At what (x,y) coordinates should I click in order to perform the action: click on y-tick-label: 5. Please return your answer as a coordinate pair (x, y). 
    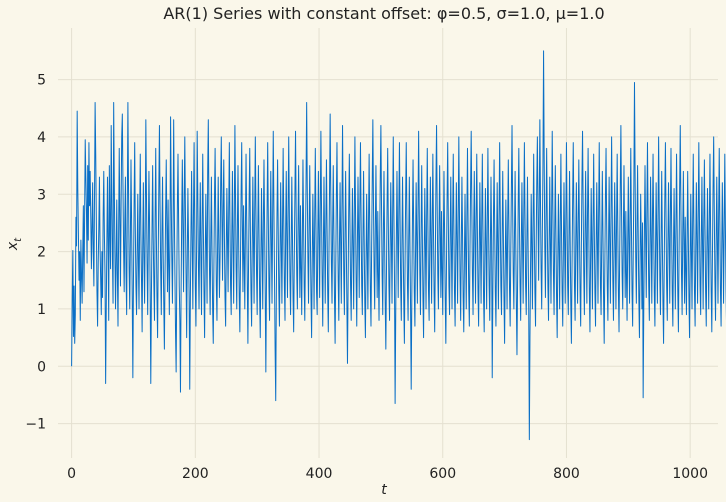
    Looking at the image, I should click on (41, 81).